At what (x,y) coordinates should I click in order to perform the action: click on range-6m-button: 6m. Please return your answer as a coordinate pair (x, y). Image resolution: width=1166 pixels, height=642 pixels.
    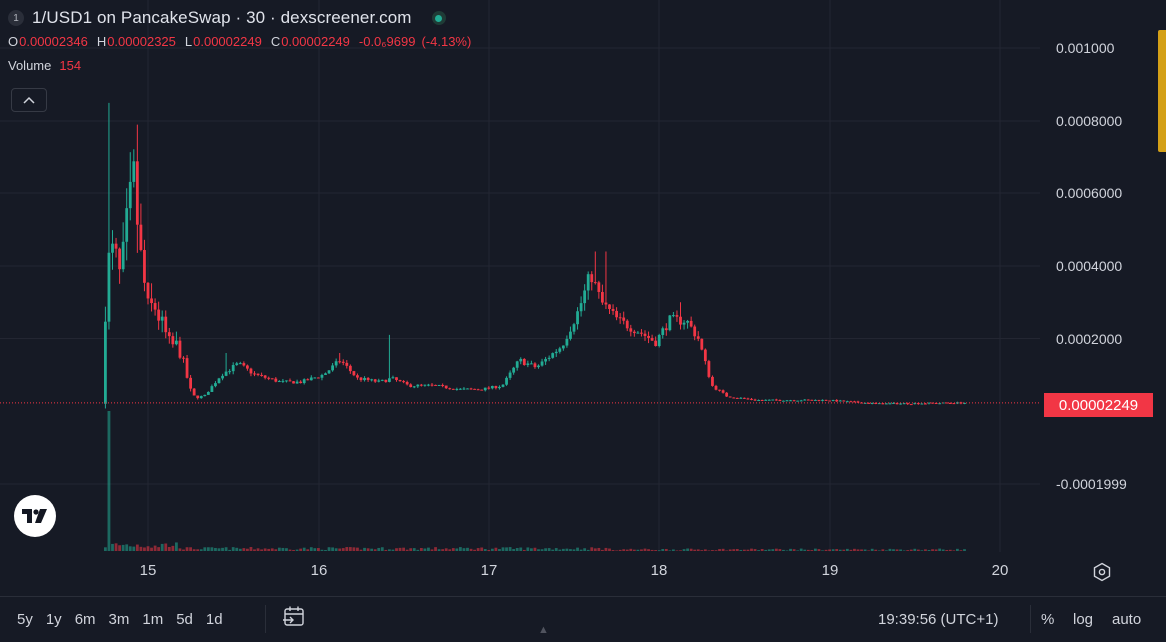
    Looking at the image, I should click on (85, 619).